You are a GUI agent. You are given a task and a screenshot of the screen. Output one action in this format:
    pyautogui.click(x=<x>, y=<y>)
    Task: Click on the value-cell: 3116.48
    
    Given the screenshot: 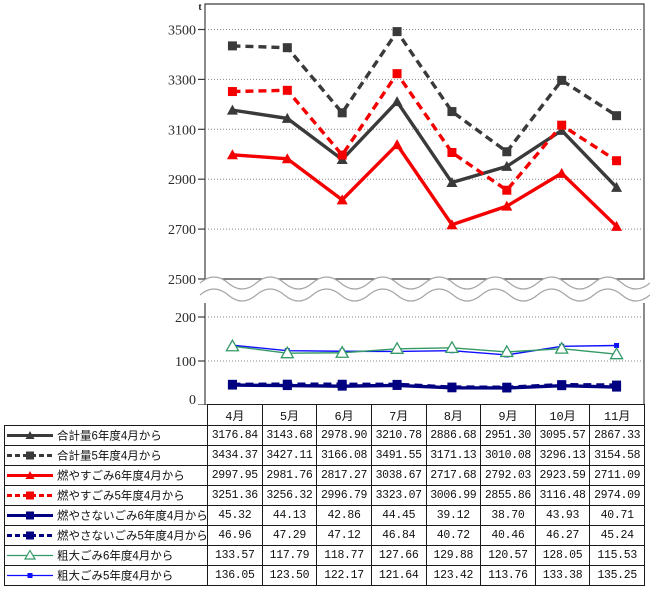 What is the action you would take?
    pyautogui.click(x=562, y=495)
    